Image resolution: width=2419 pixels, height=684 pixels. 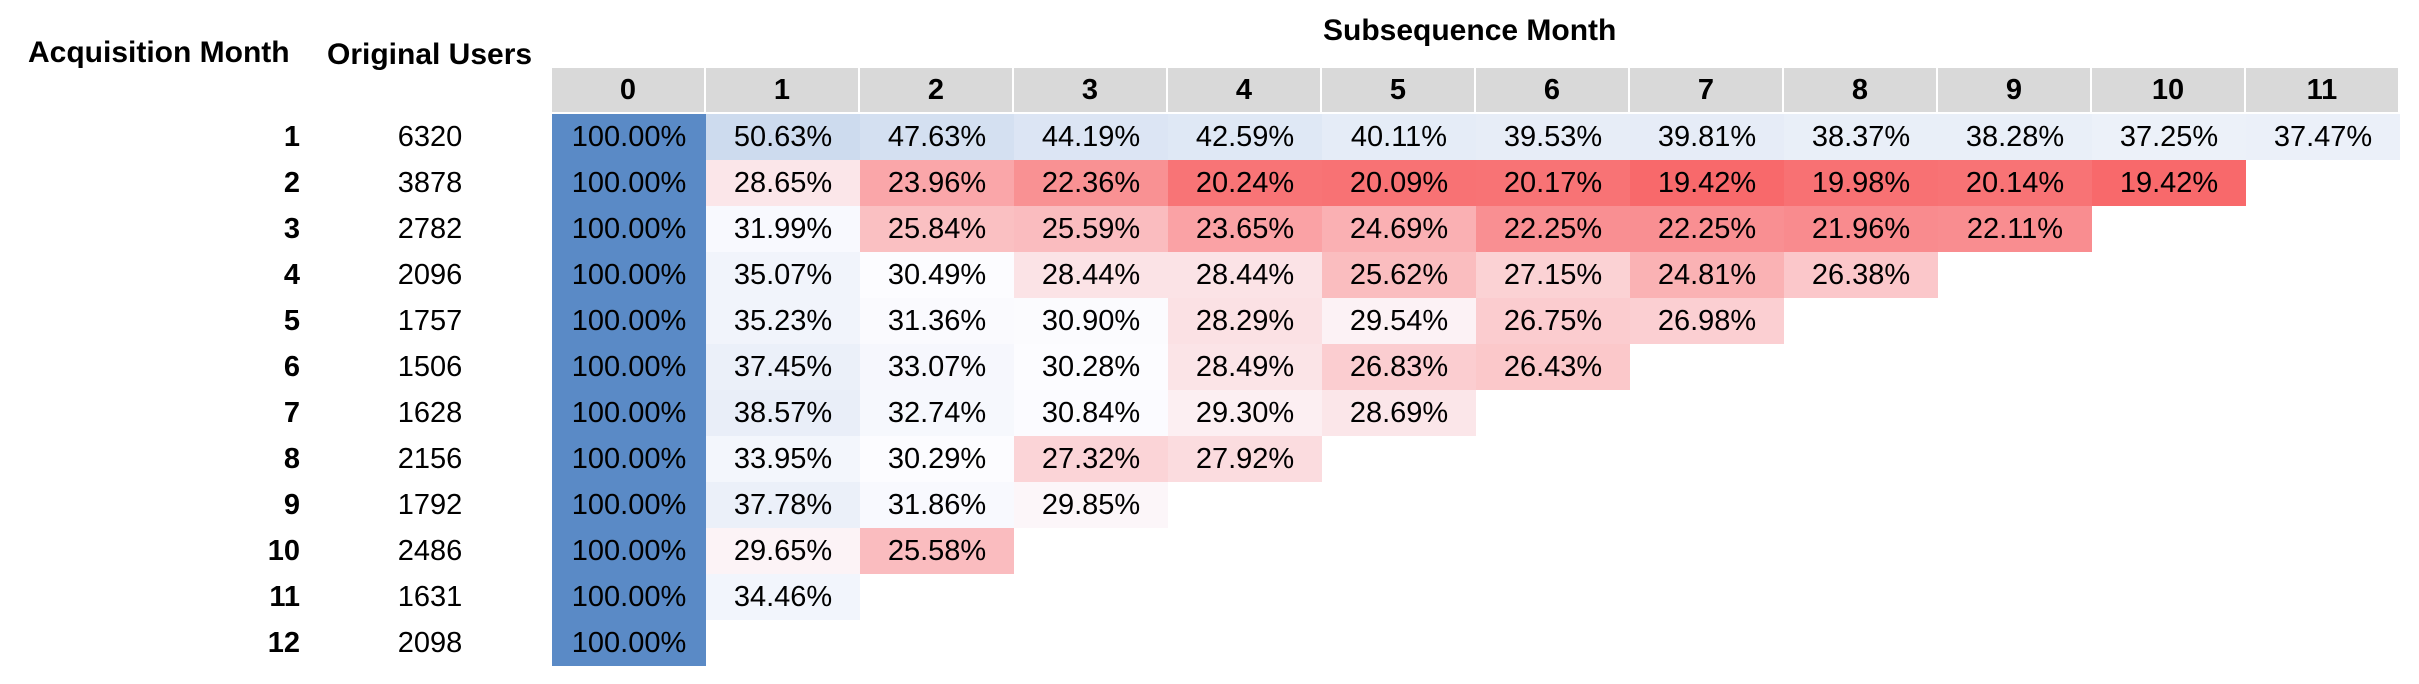 I want to click on retention-cell: 20.17%, so click(x=1553, y=183).